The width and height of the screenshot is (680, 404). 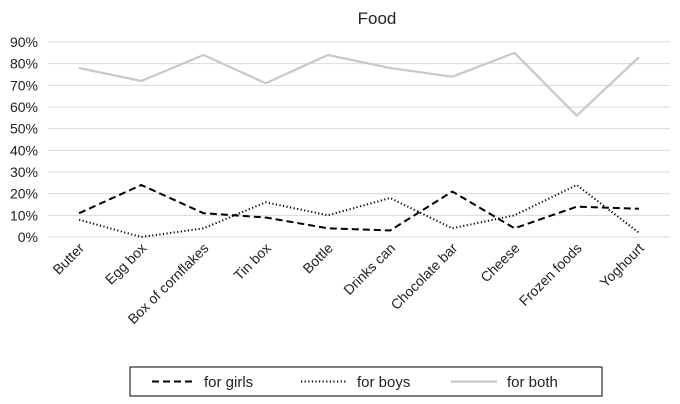 What do you see at coordinates (24, 107) in the screenshot?
I see `y-tick-label: 60%` at bounding box center [24, 107].